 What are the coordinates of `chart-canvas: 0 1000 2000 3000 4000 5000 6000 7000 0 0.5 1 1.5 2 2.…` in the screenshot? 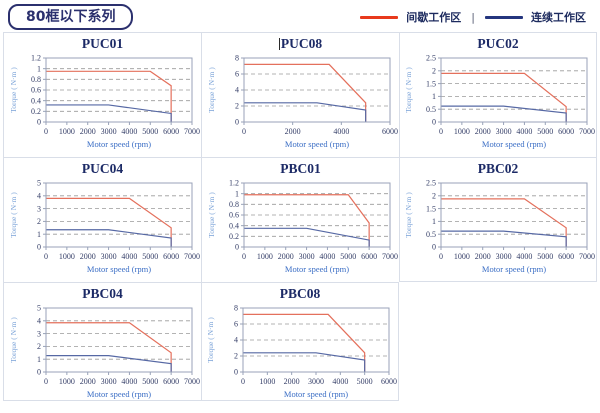 It's located at (499, 226).